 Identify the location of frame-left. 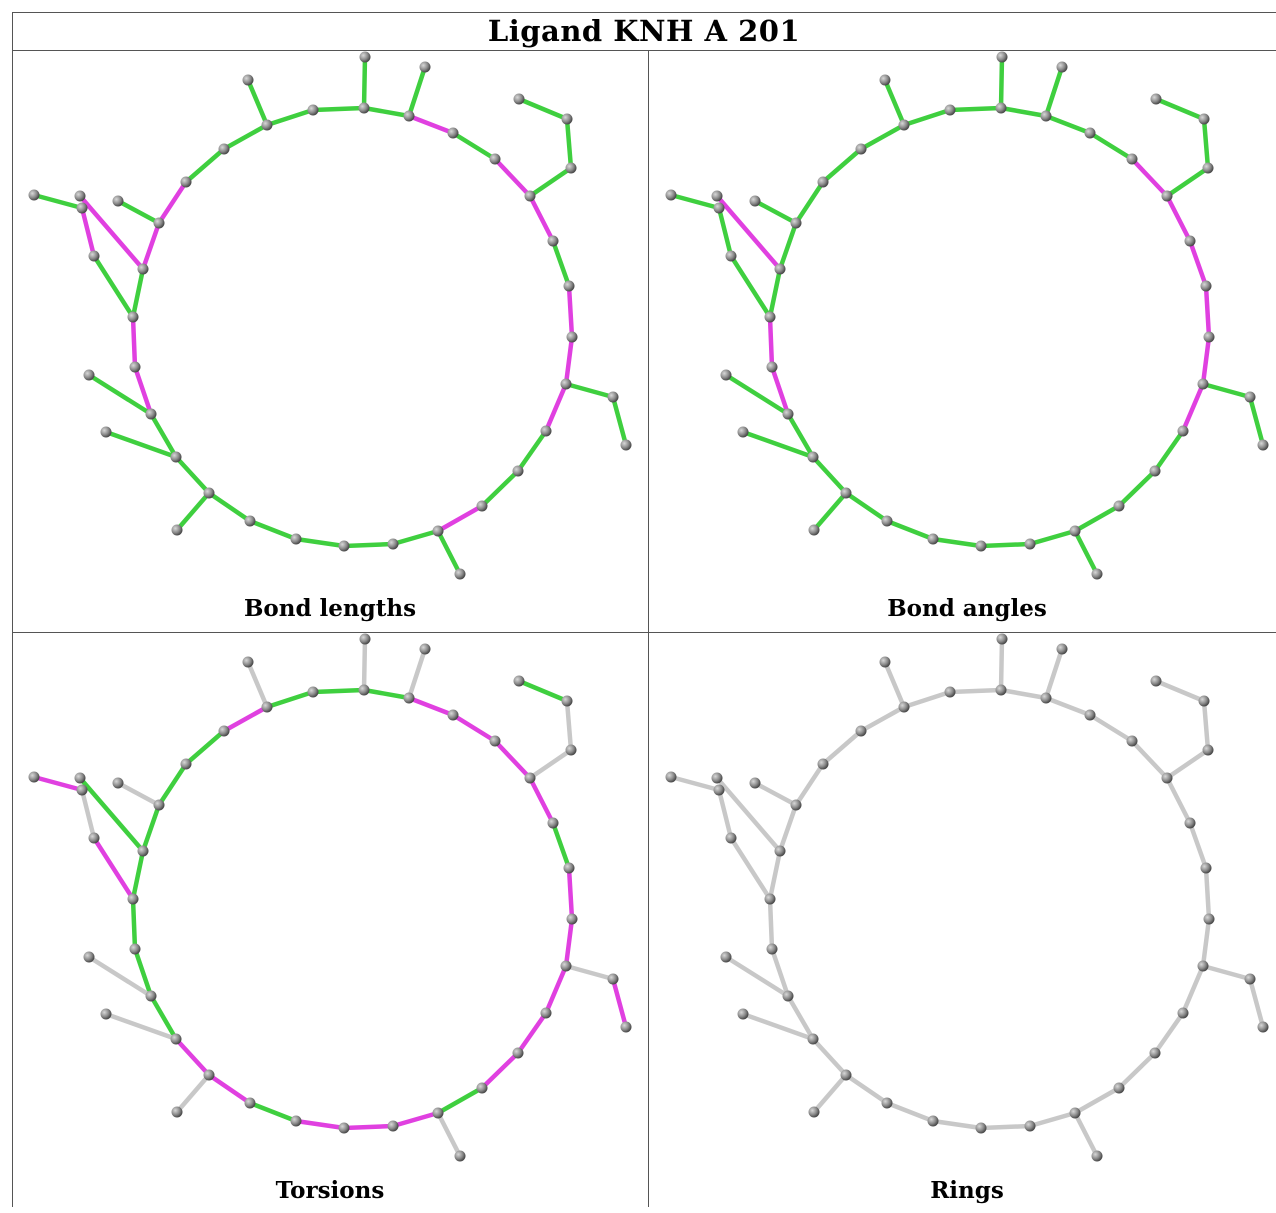
(12, 609).